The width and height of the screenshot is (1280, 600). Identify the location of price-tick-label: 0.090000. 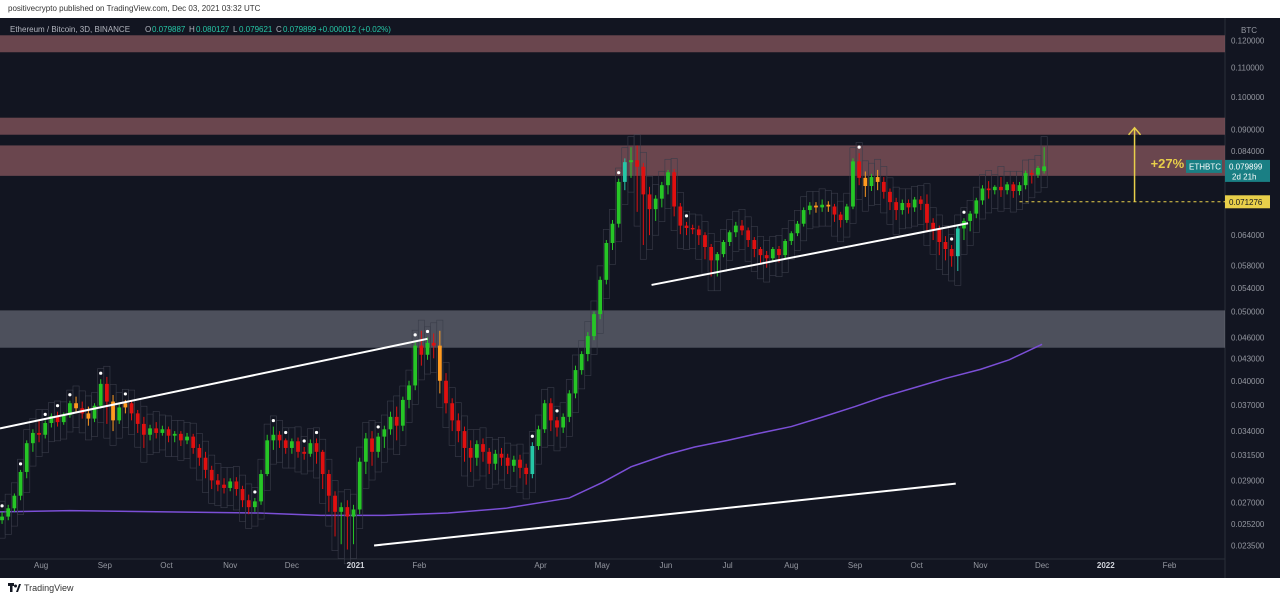
(1248, 130).